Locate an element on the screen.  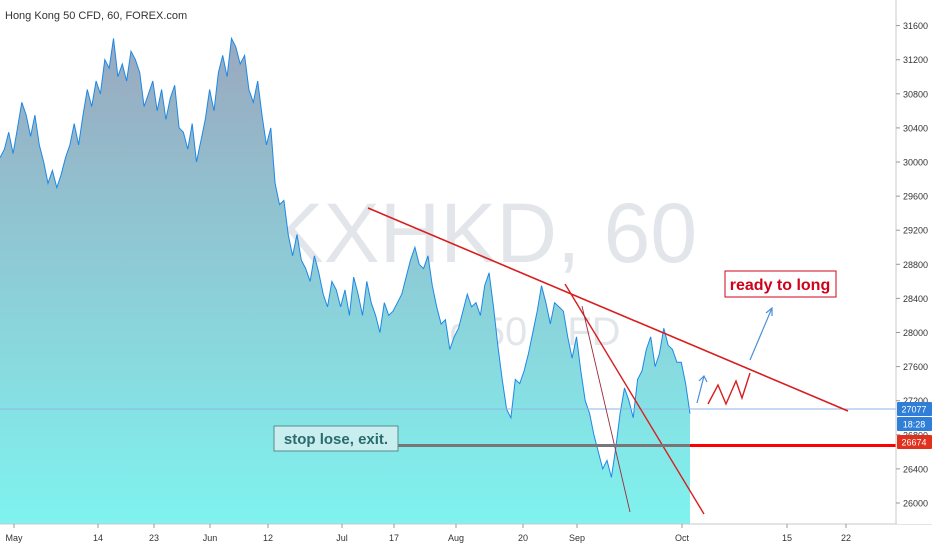
price-tick-label: 29600 is located at coordinates (915, 197).